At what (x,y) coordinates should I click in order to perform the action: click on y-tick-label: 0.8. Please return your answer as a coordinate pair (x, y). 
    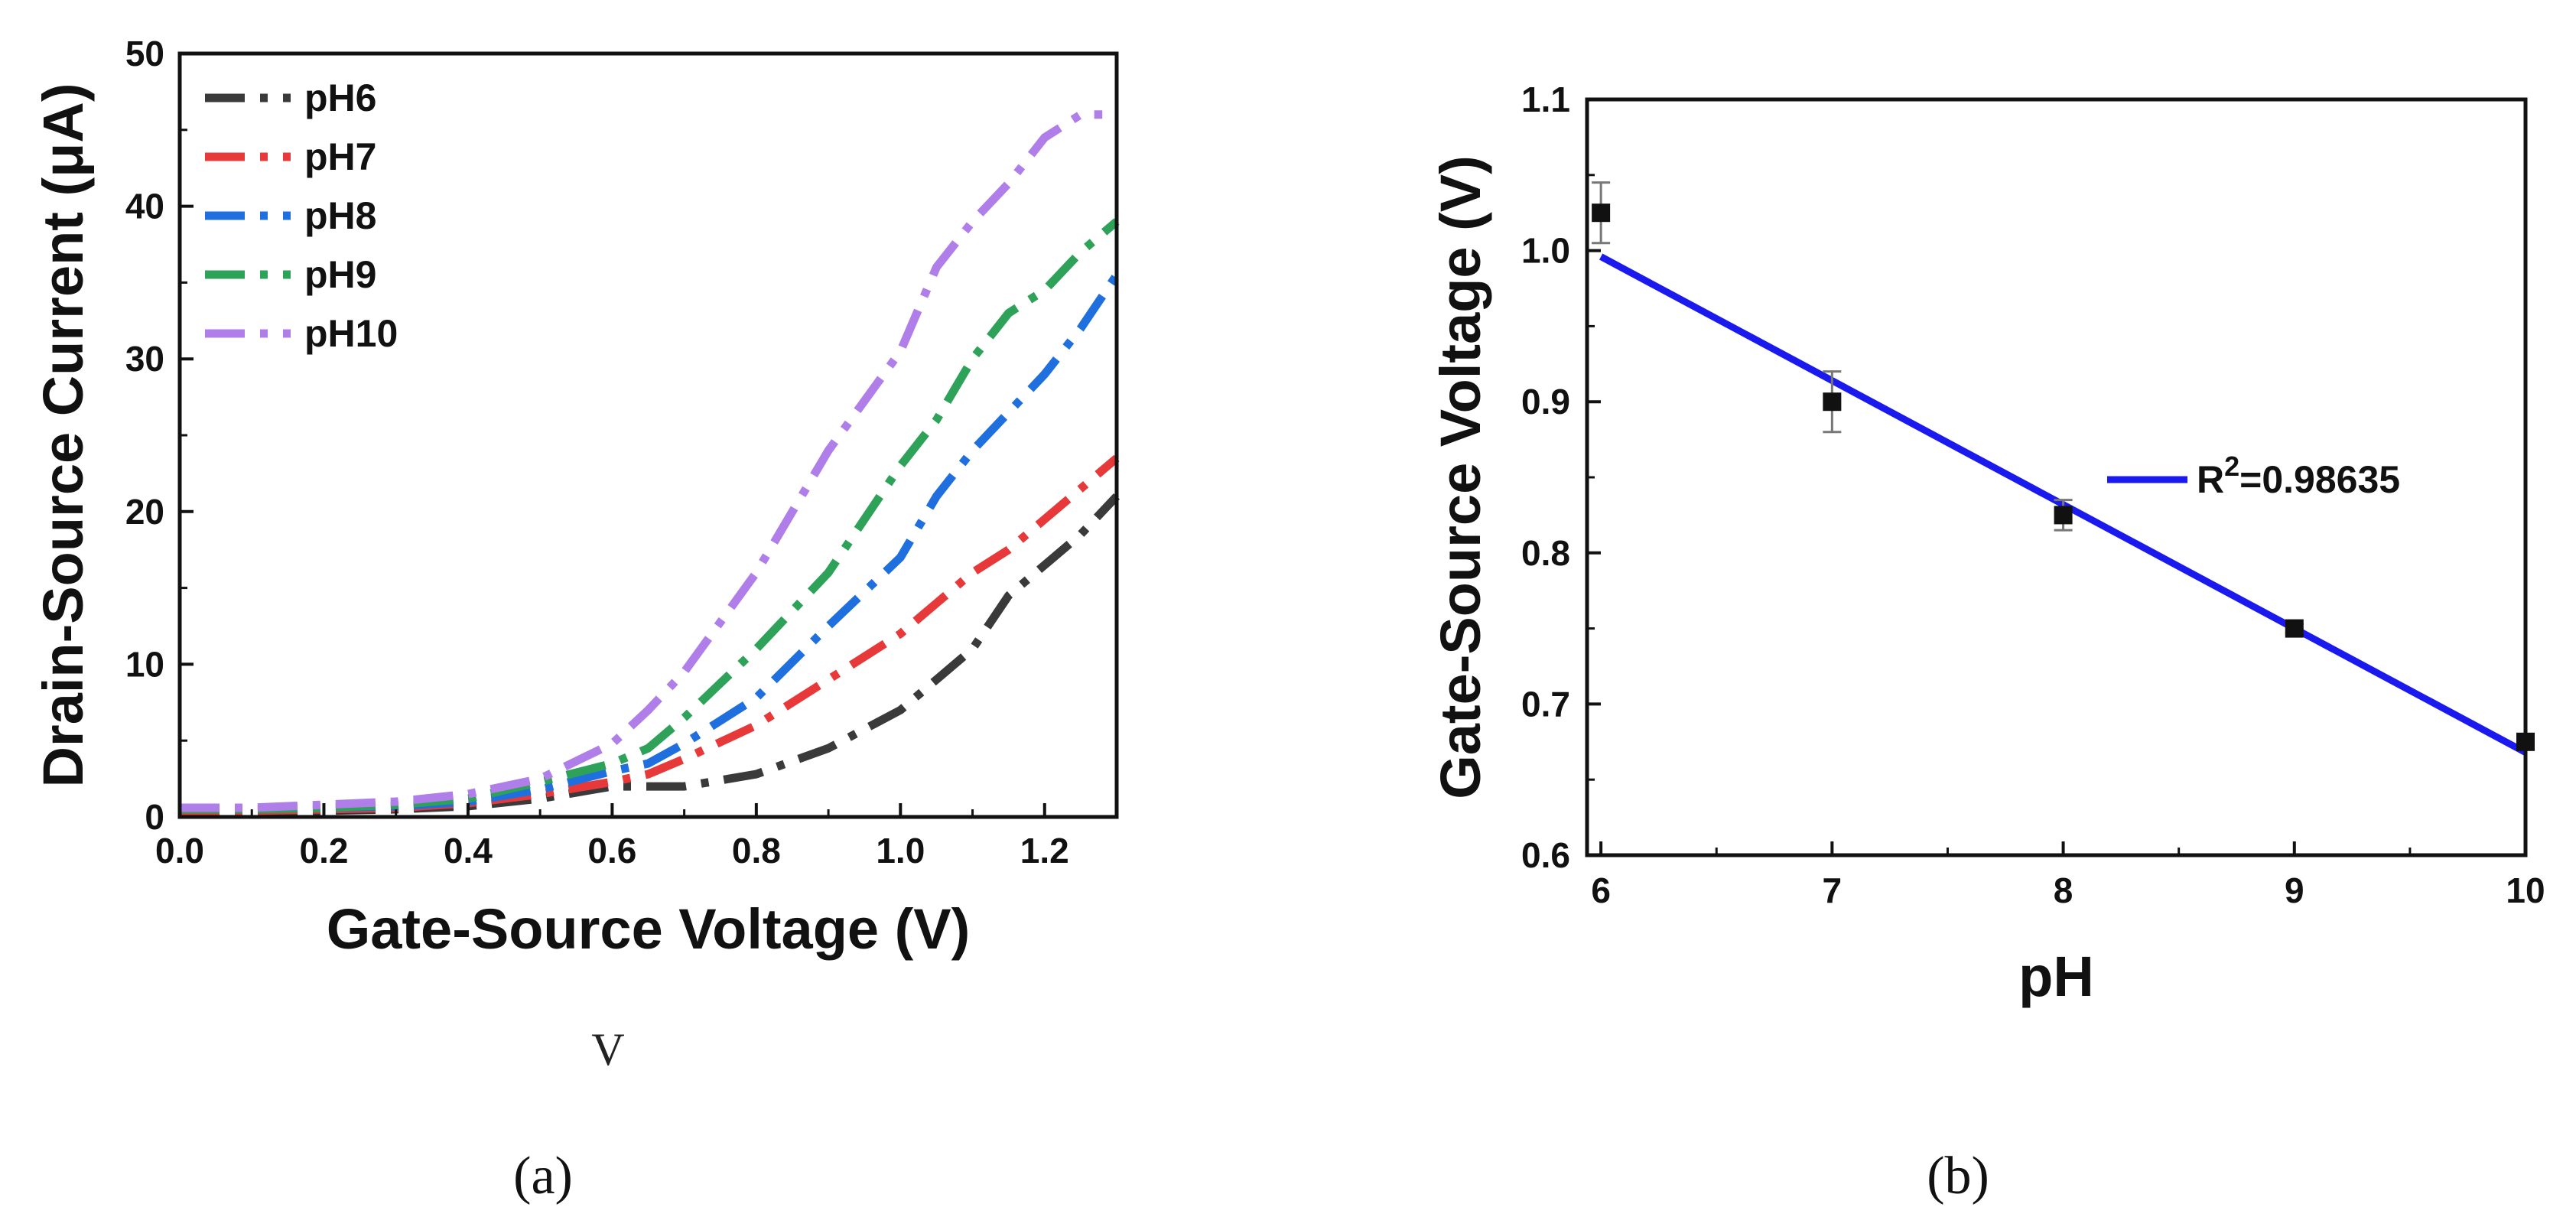
    Looking at the image, I should click on (1545, 553).